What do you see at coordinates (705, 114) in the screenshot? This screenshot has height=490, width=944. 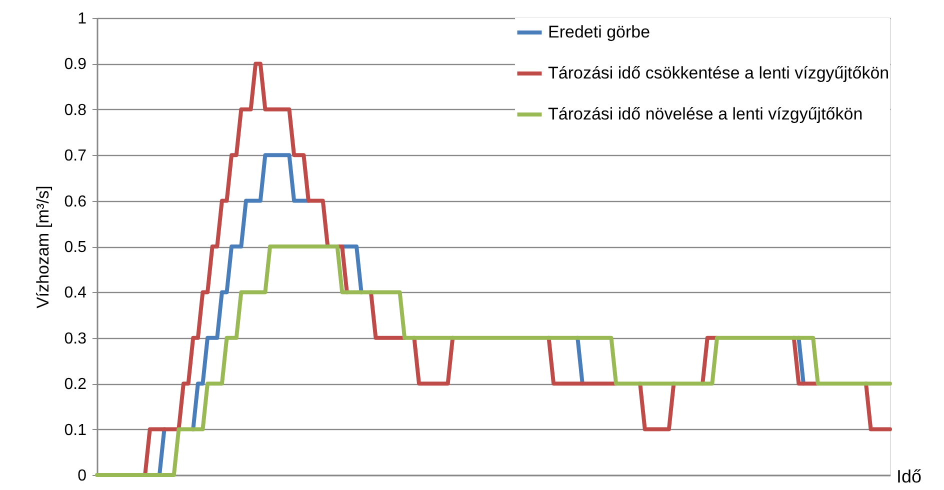 I see `legend-label: Tározási idő növelése a lenti vízgyűjtőkön` at bounding box center [705, 114].